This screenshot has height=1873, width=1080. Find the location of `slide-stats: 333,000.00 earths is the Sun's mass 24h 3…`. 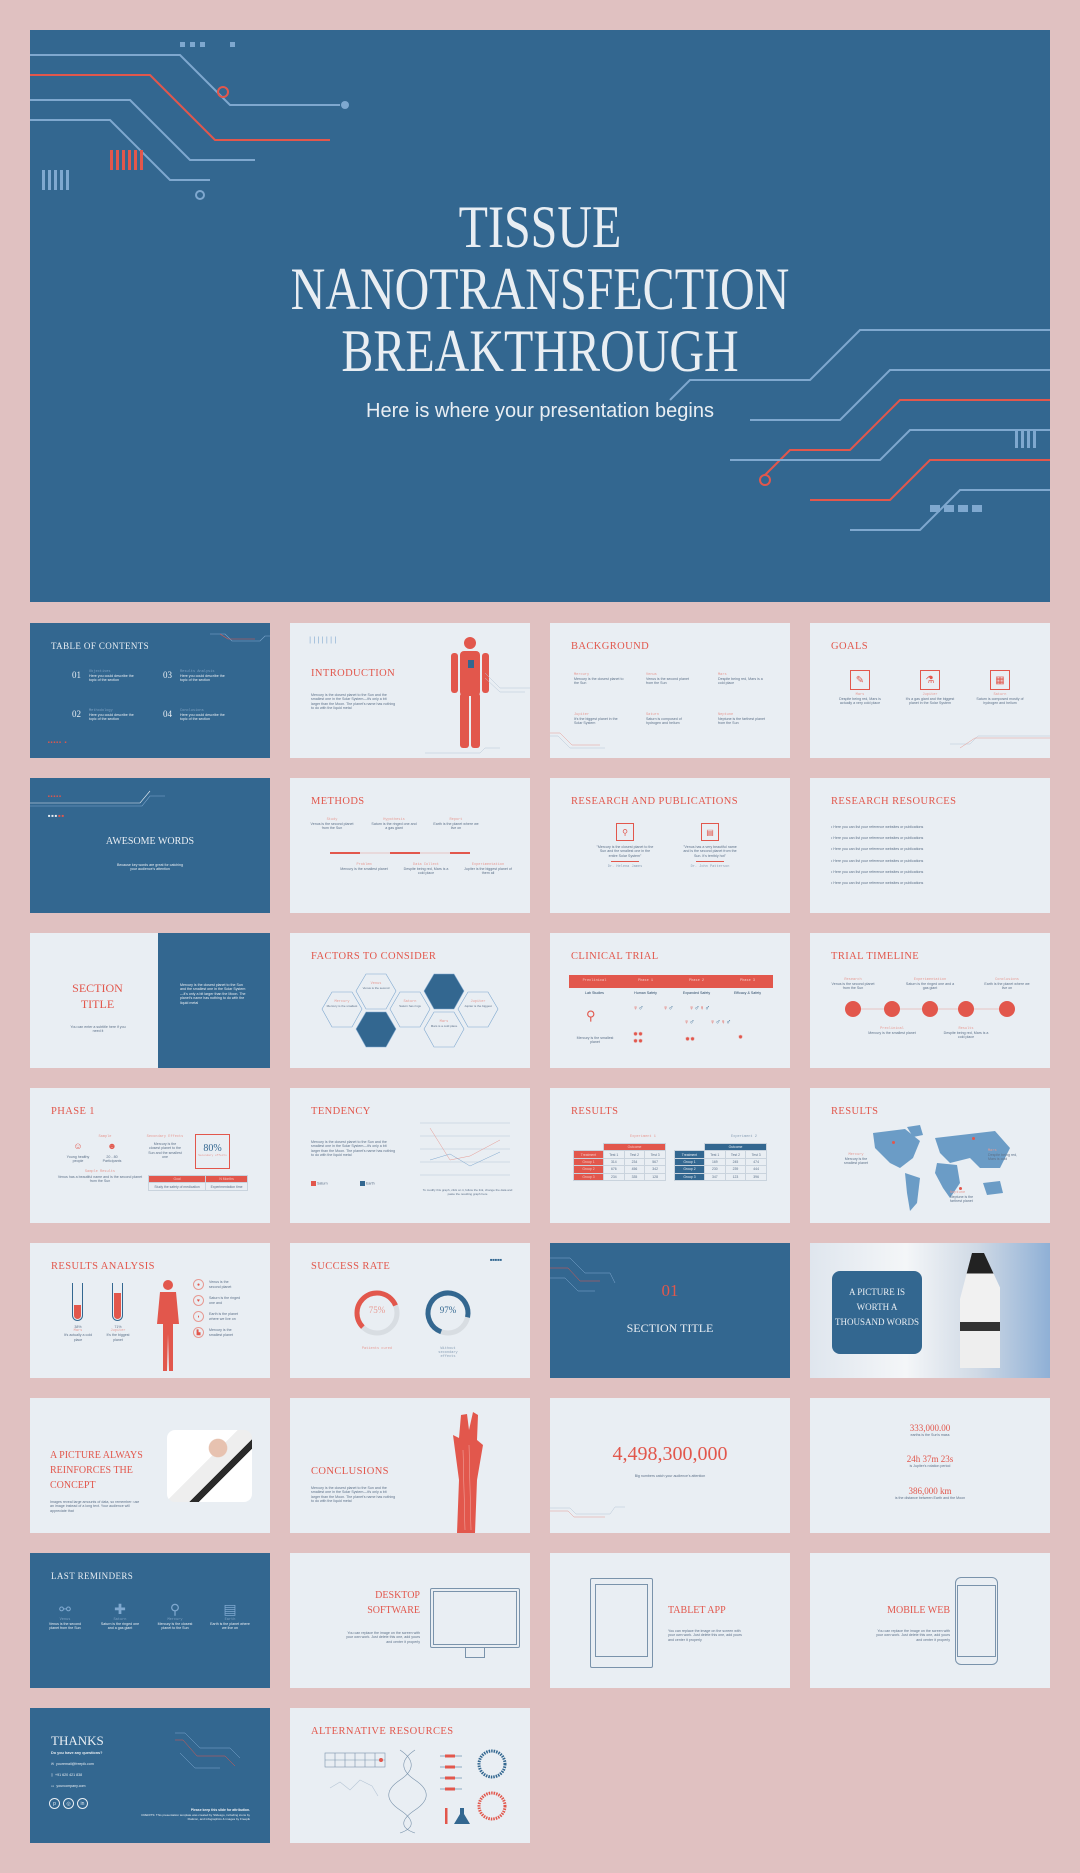

slide-stats: 333,000.00 earths is the Sun's mass 24h 3… is located at coordinates (930, 1465).